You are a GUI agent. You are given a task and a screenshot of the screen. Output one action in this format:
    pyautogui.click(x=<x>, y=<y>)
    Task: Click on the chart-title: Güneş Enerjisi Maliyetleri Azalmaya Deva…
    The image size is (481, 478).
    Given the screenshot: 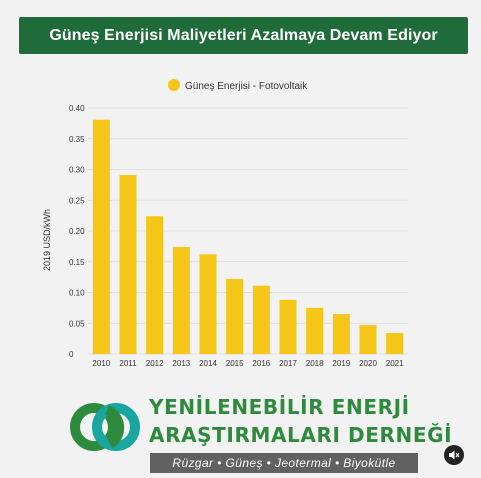 What is the action you would take?
    pyautogui.click(x=243, y=35)
    